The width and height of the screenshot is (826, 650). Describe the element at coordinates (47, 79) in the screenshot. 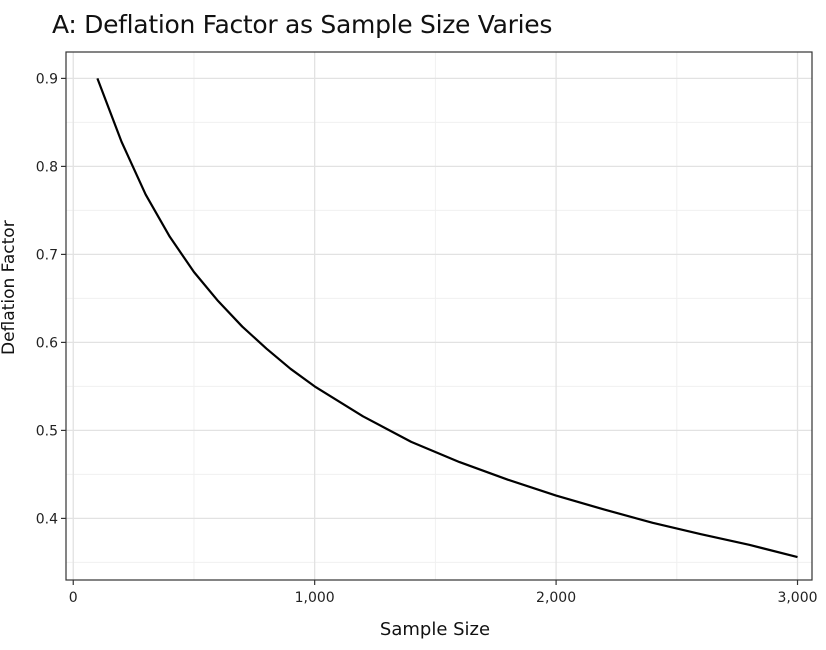

I see `y-tick-label: 0.9` at that location.